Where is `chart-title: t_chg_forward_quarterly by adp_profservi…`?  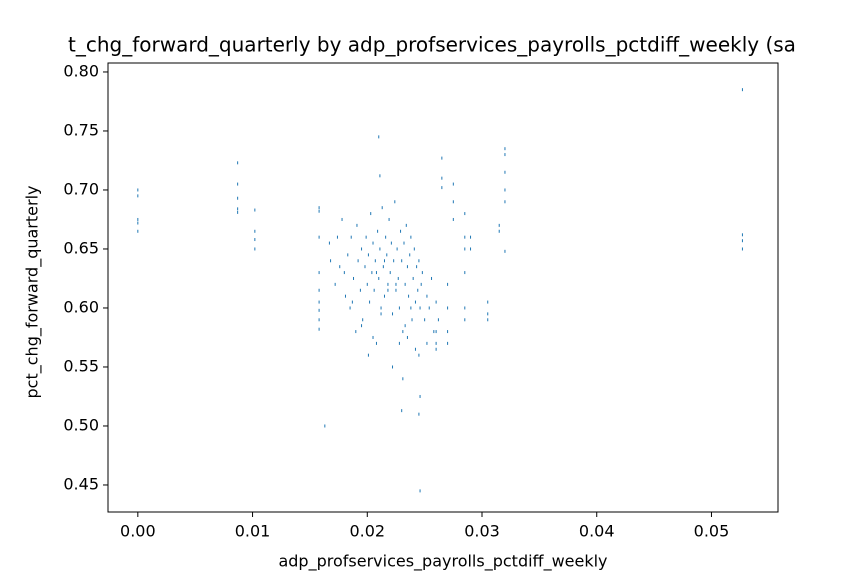 chart-title: t_chg_forward_quarterly by adp_profservi… is located at coordinates (432, 45).